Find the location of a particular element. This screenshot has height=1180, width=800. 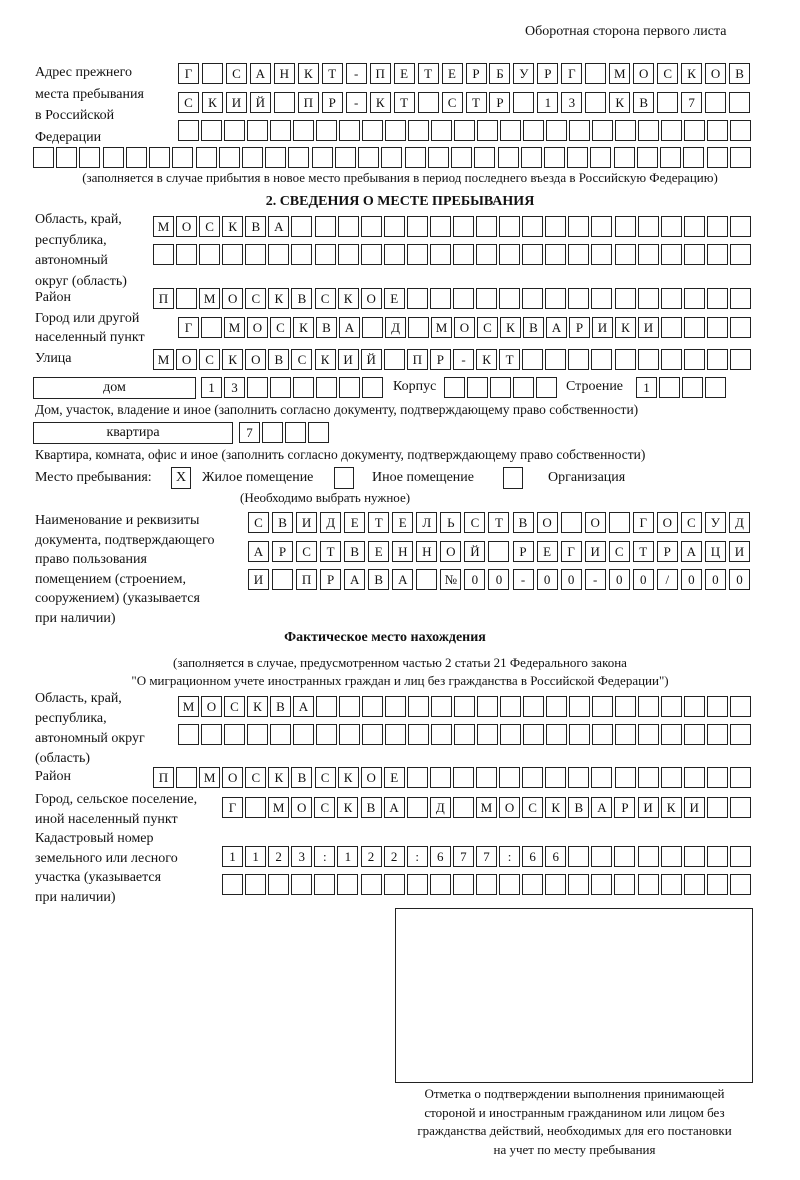

char-cell: 0 is located at coordinates (571, 579).